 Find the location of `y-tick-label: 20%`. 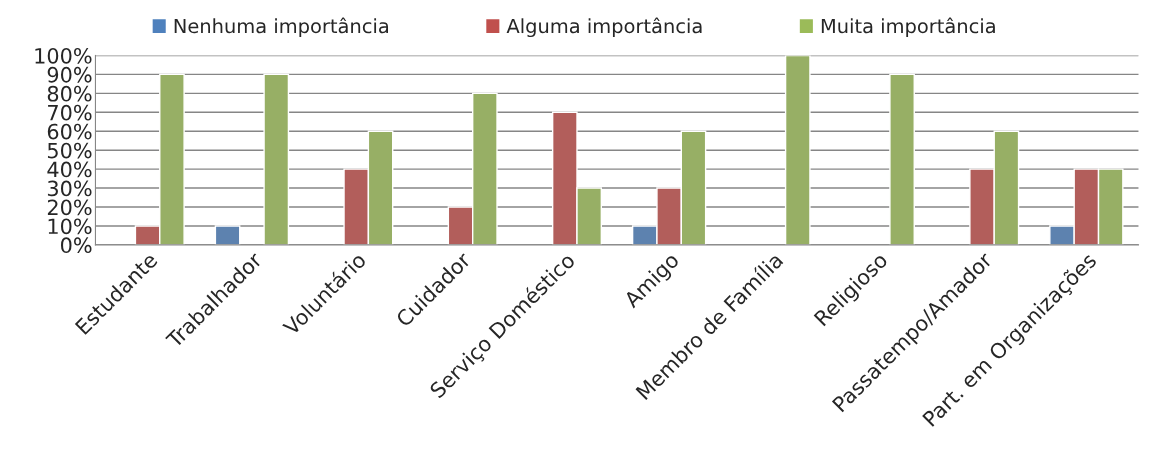

y-tick-label: 20% is located at coordinates (69, 207).